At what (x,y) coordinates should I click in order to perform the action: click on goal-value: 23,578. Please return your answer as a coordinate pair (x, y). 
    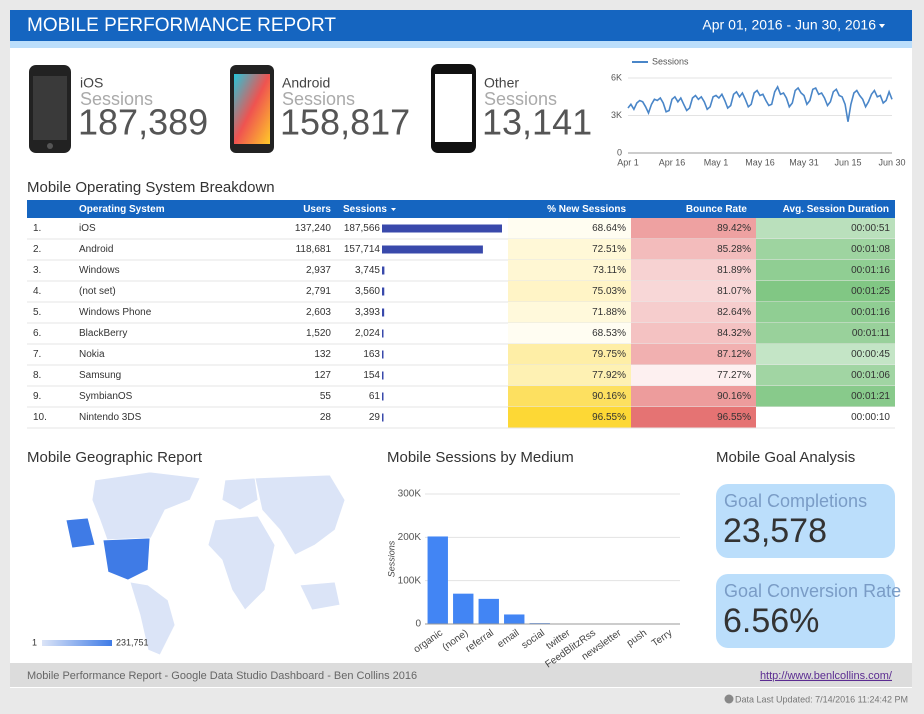
    Looking at the image, I should click on (775, 531).